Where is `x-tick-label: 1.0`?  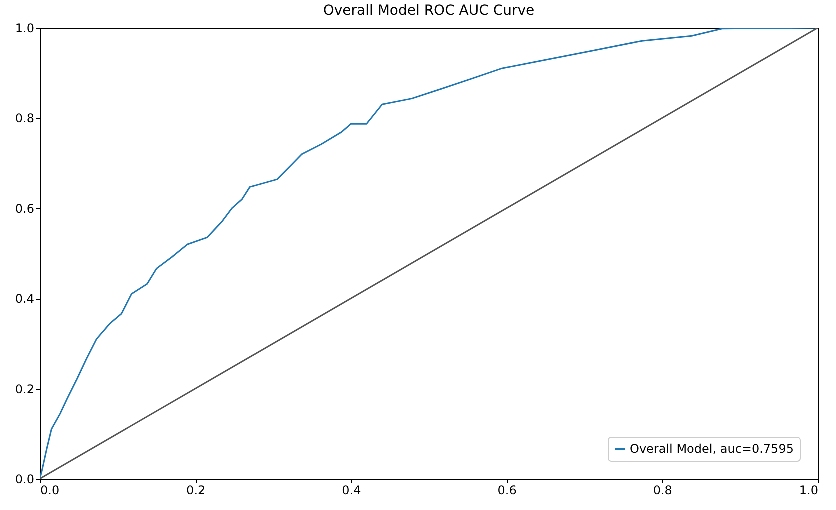
x-tick-label: 1.0 is located at coordinates (808, 491).